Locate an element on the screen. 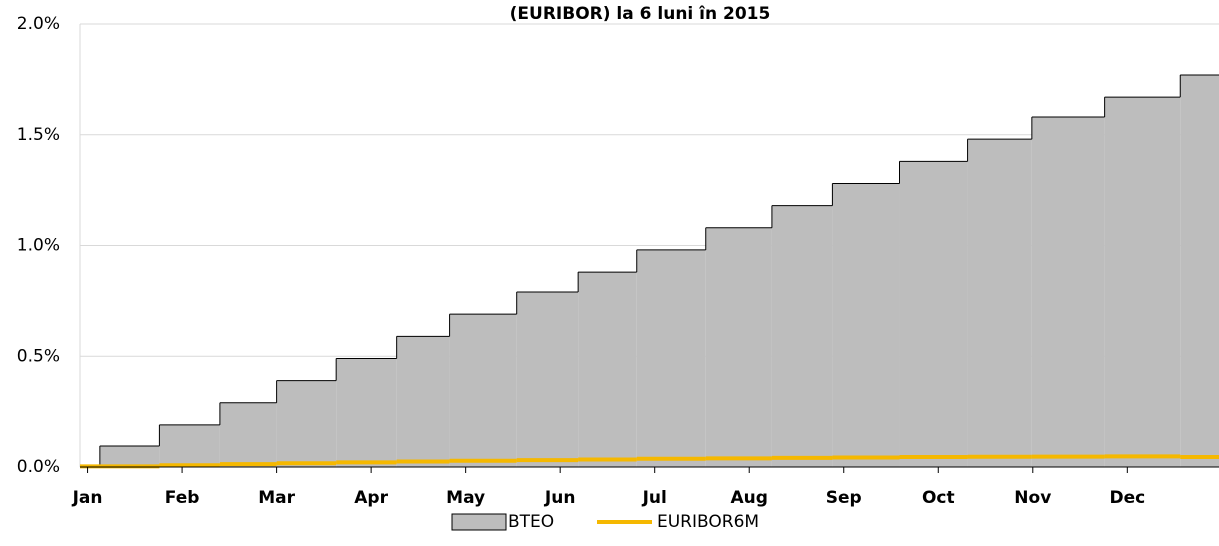 The width and height of the screenshot is (1219, 546). x-tick-label: May is located at coordinates (465, 498).